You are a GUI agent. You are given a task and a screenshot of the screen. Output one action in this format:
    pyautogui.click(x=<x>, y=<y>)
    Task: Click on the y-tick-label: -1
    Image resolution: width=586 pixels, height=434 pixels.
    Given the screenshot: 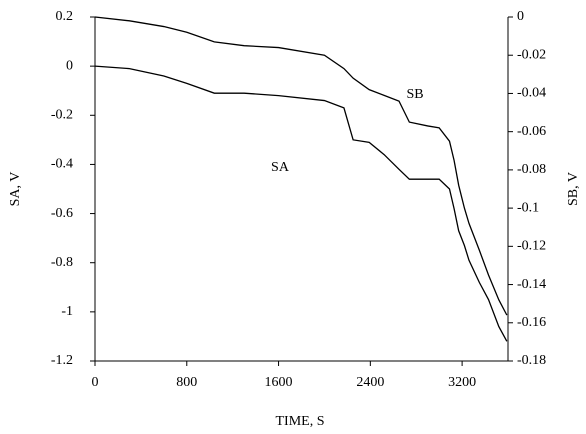 What is the action you would take?
    pyautogui.click(x=67, y=311)
    